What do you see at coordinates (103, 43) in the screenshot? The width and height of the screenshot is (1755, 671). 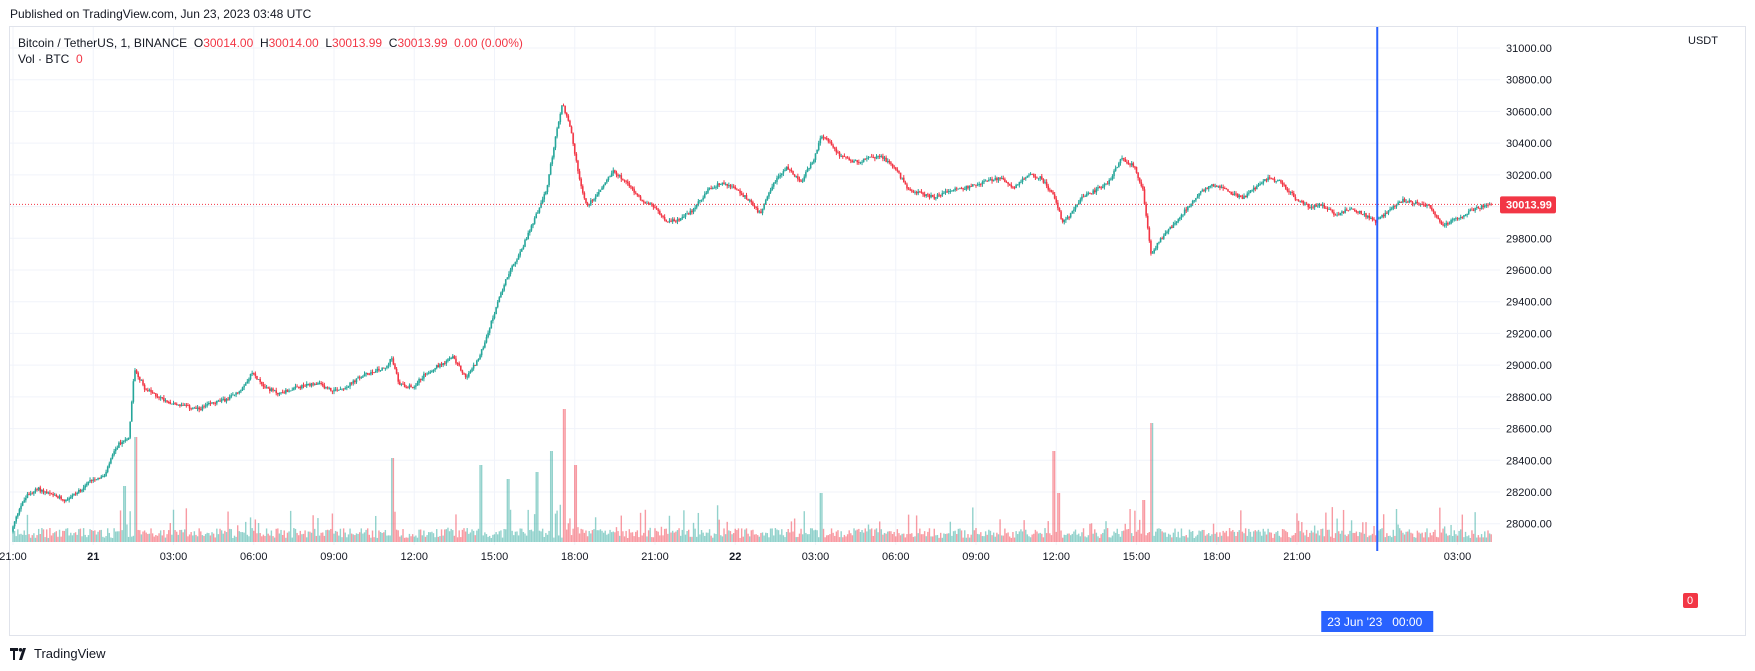 I see `symbol-label: Bitcoin / TetherUS, 1, BINANCE` at bounding box center [103, 43].